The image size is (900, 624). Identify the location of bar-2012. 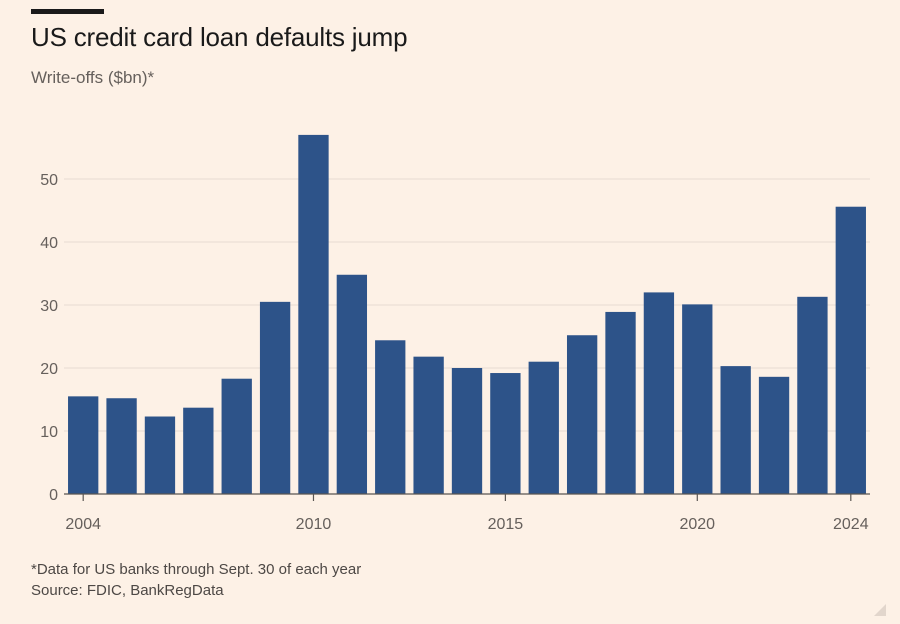
(390, 417).